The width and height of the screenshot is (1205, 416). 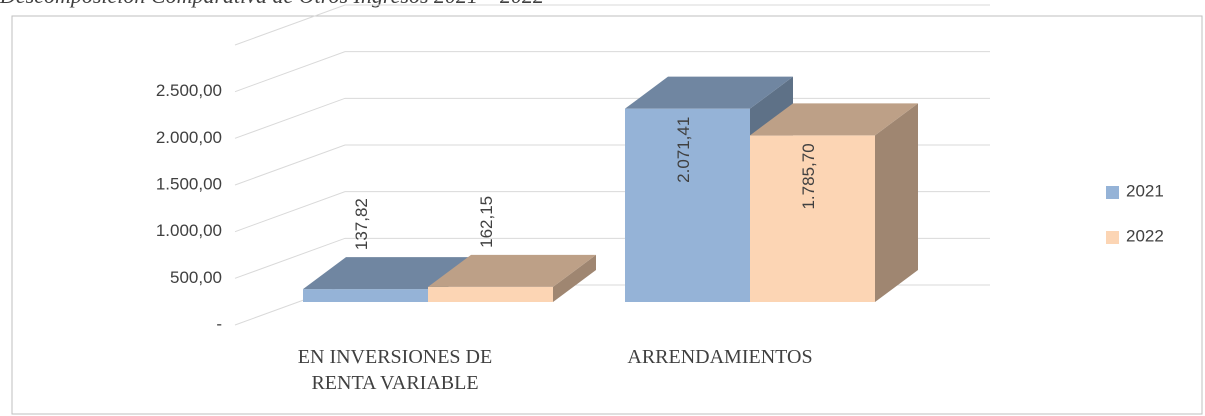 What do you see at coordinates (196, 277) in the screenshot?
I see `y-tick-label: 500,00` at bounding box center [196, 277].